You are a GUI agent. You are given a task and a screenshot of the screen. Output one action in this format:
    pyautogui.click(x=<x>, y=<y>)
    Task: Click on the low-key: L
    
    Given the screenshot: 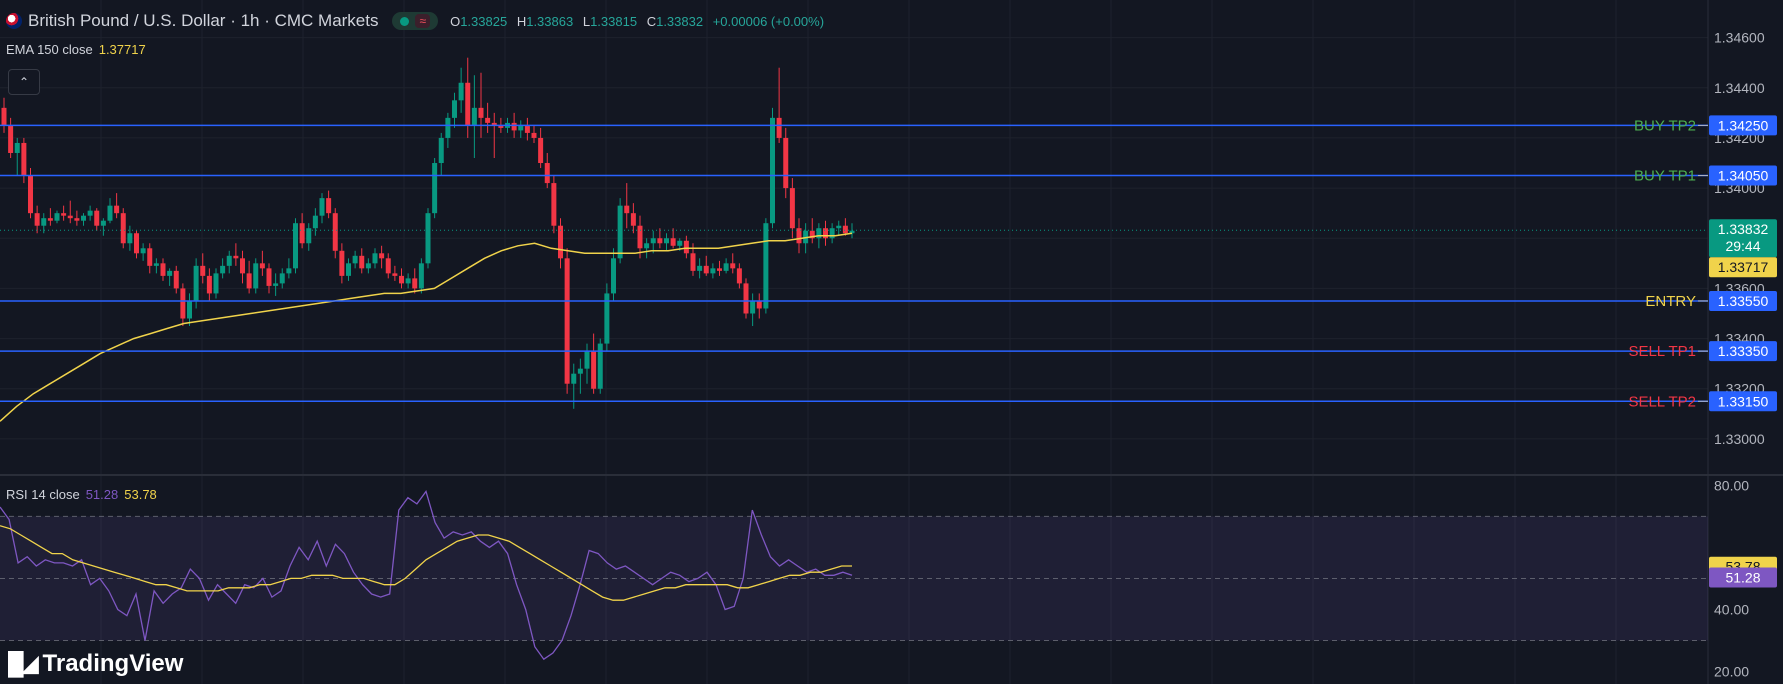 What is the action you would take?
    pyautogui.click(x=586, y=21)
    